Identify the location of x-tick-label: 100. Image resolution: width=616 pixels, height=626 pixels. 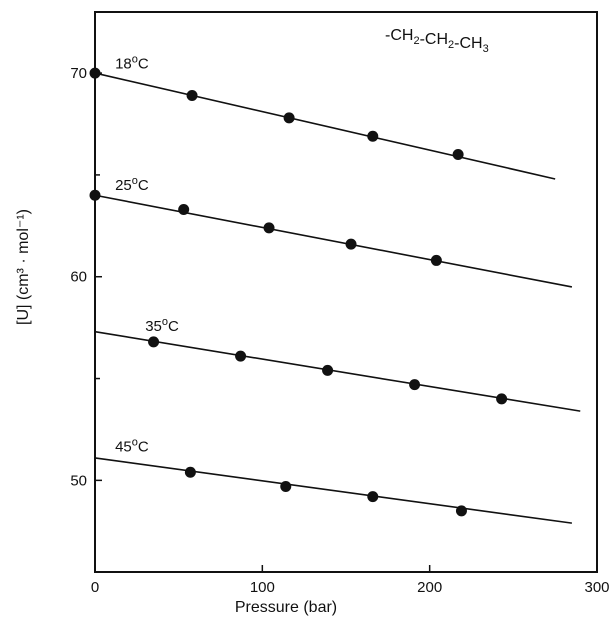
(262, 587).